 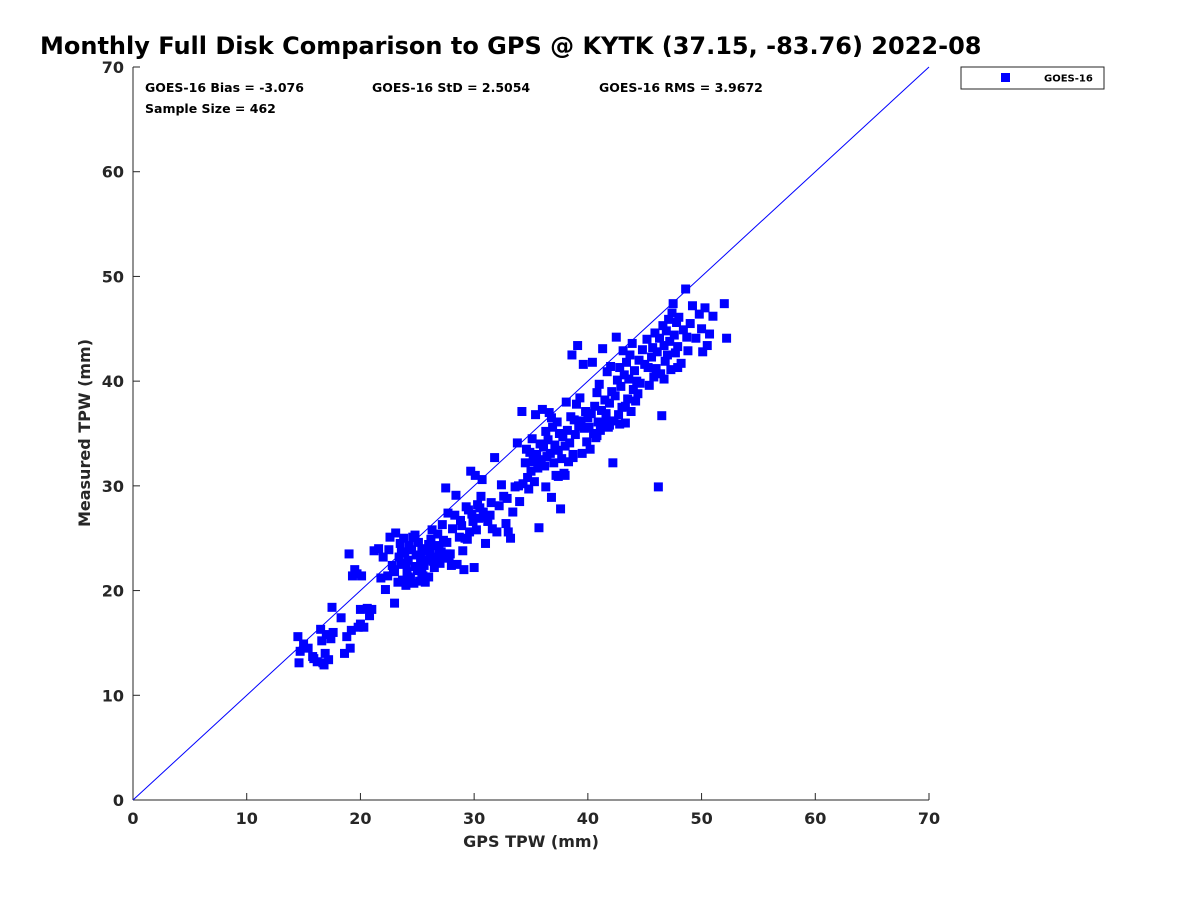 I want to click on x-tick-label: 60, so click(x=815, y=818).